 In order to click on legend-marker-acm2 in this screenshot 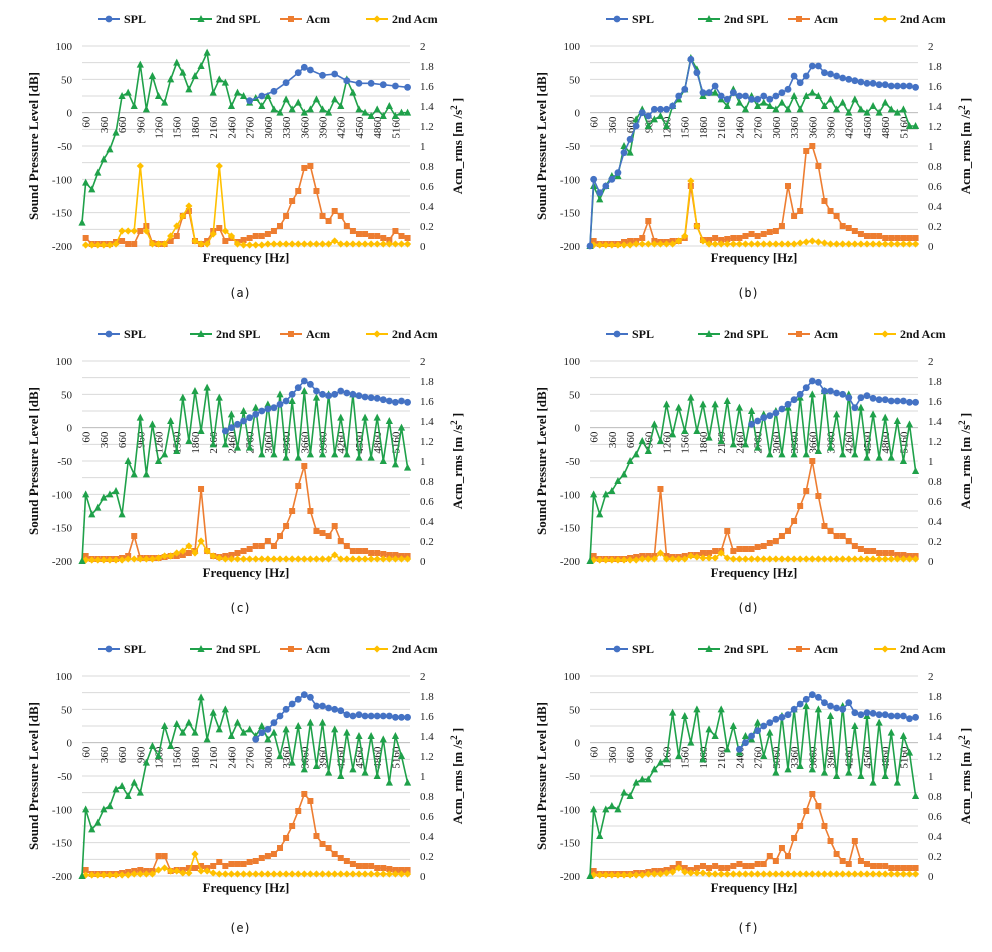, I will do `click(377, 334)`.